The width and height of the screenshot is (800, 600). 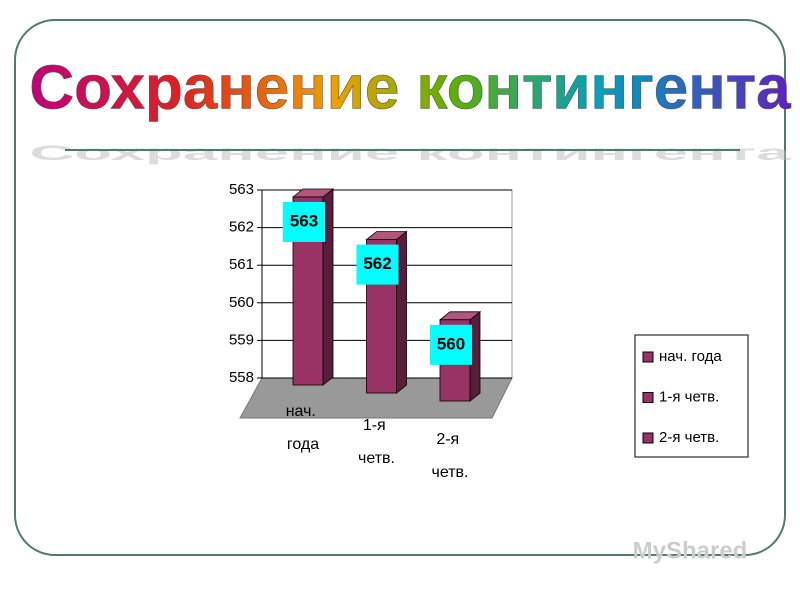 I want to click on legend-label: нач. года, so click(x=690, y=356).